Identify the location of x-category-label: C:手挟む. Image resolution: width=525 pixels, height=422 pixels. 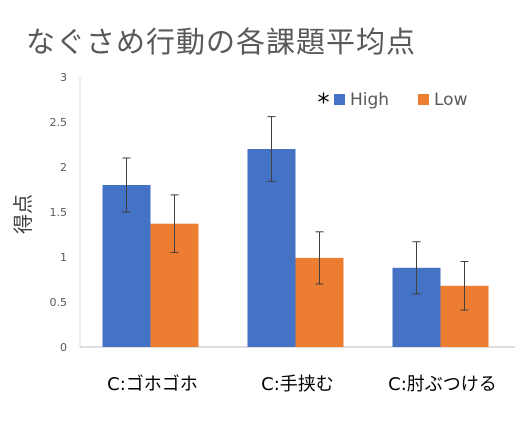
(297, 384).